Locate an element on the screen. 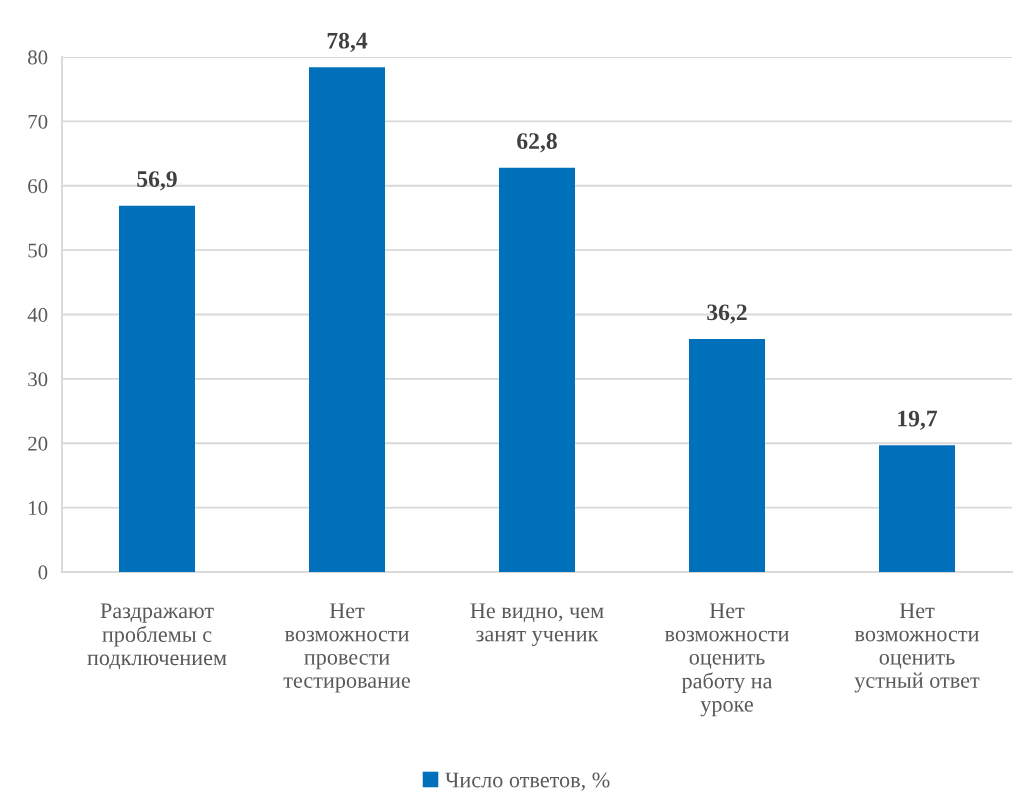 The height and width of the screenshot is (812, 1033). y-tick-label: 80 is located at coordinates (38, 57).